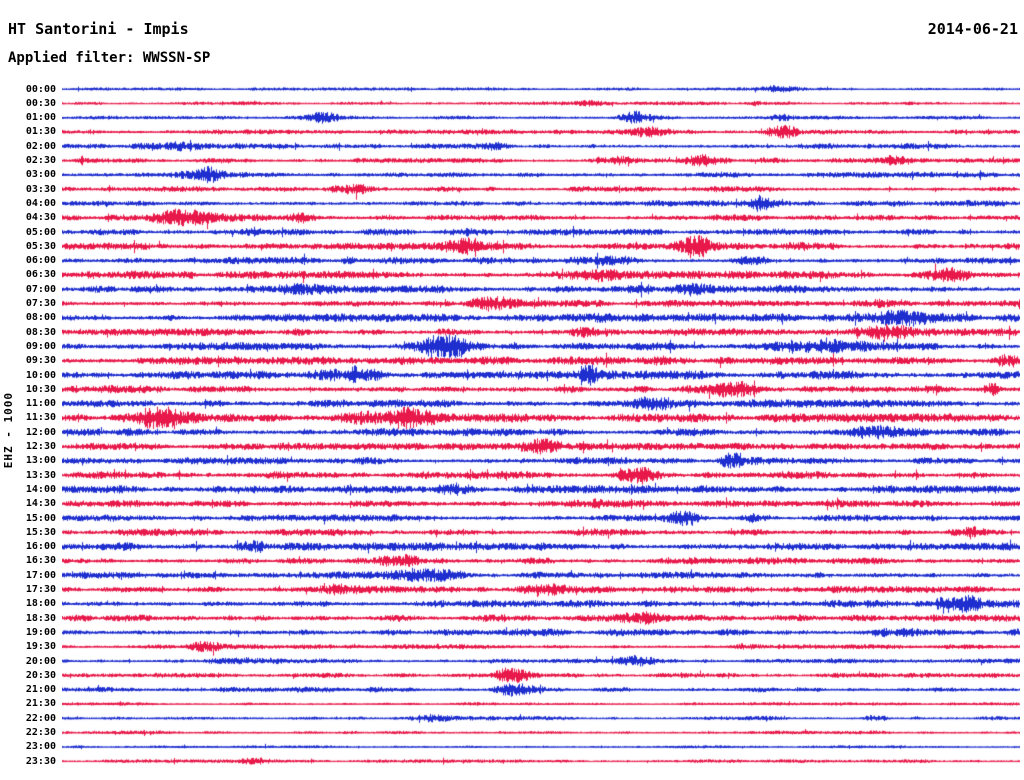  What do you see at coordinates (40, 547) in the screenshot?
I see `time-label: 16:00` at bounding box center [40, 547].